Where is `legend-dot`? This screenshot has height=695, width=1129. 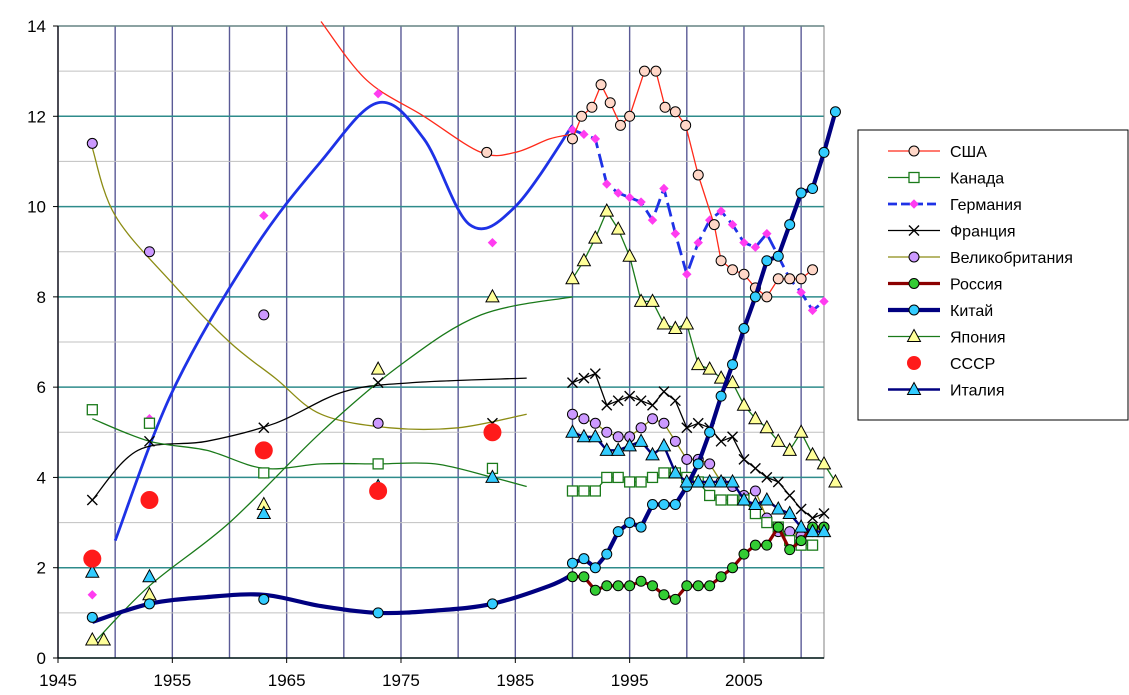 legend-dot is located at coordinates (914, 363).